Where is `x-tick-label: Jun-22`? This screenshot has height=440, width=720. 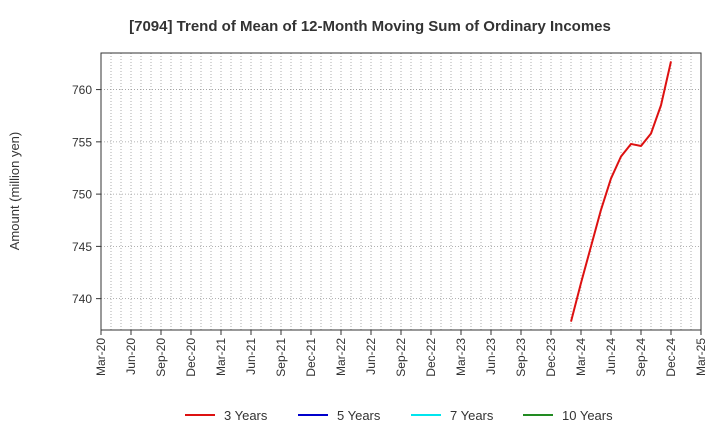 x-tick-label: Jun-22 is located at coordinates (371, 356).